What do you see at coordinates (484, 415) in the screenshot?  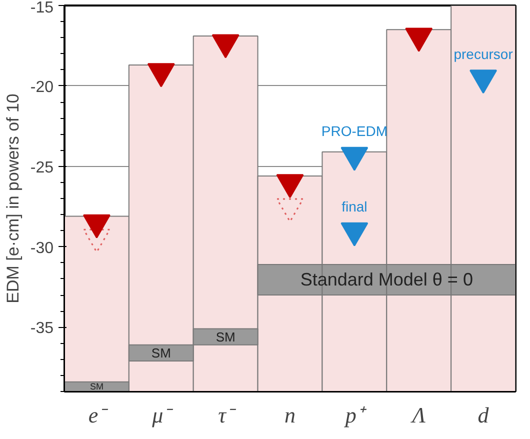 I see `x-tick-label: d` at bounding box center [484, 415].